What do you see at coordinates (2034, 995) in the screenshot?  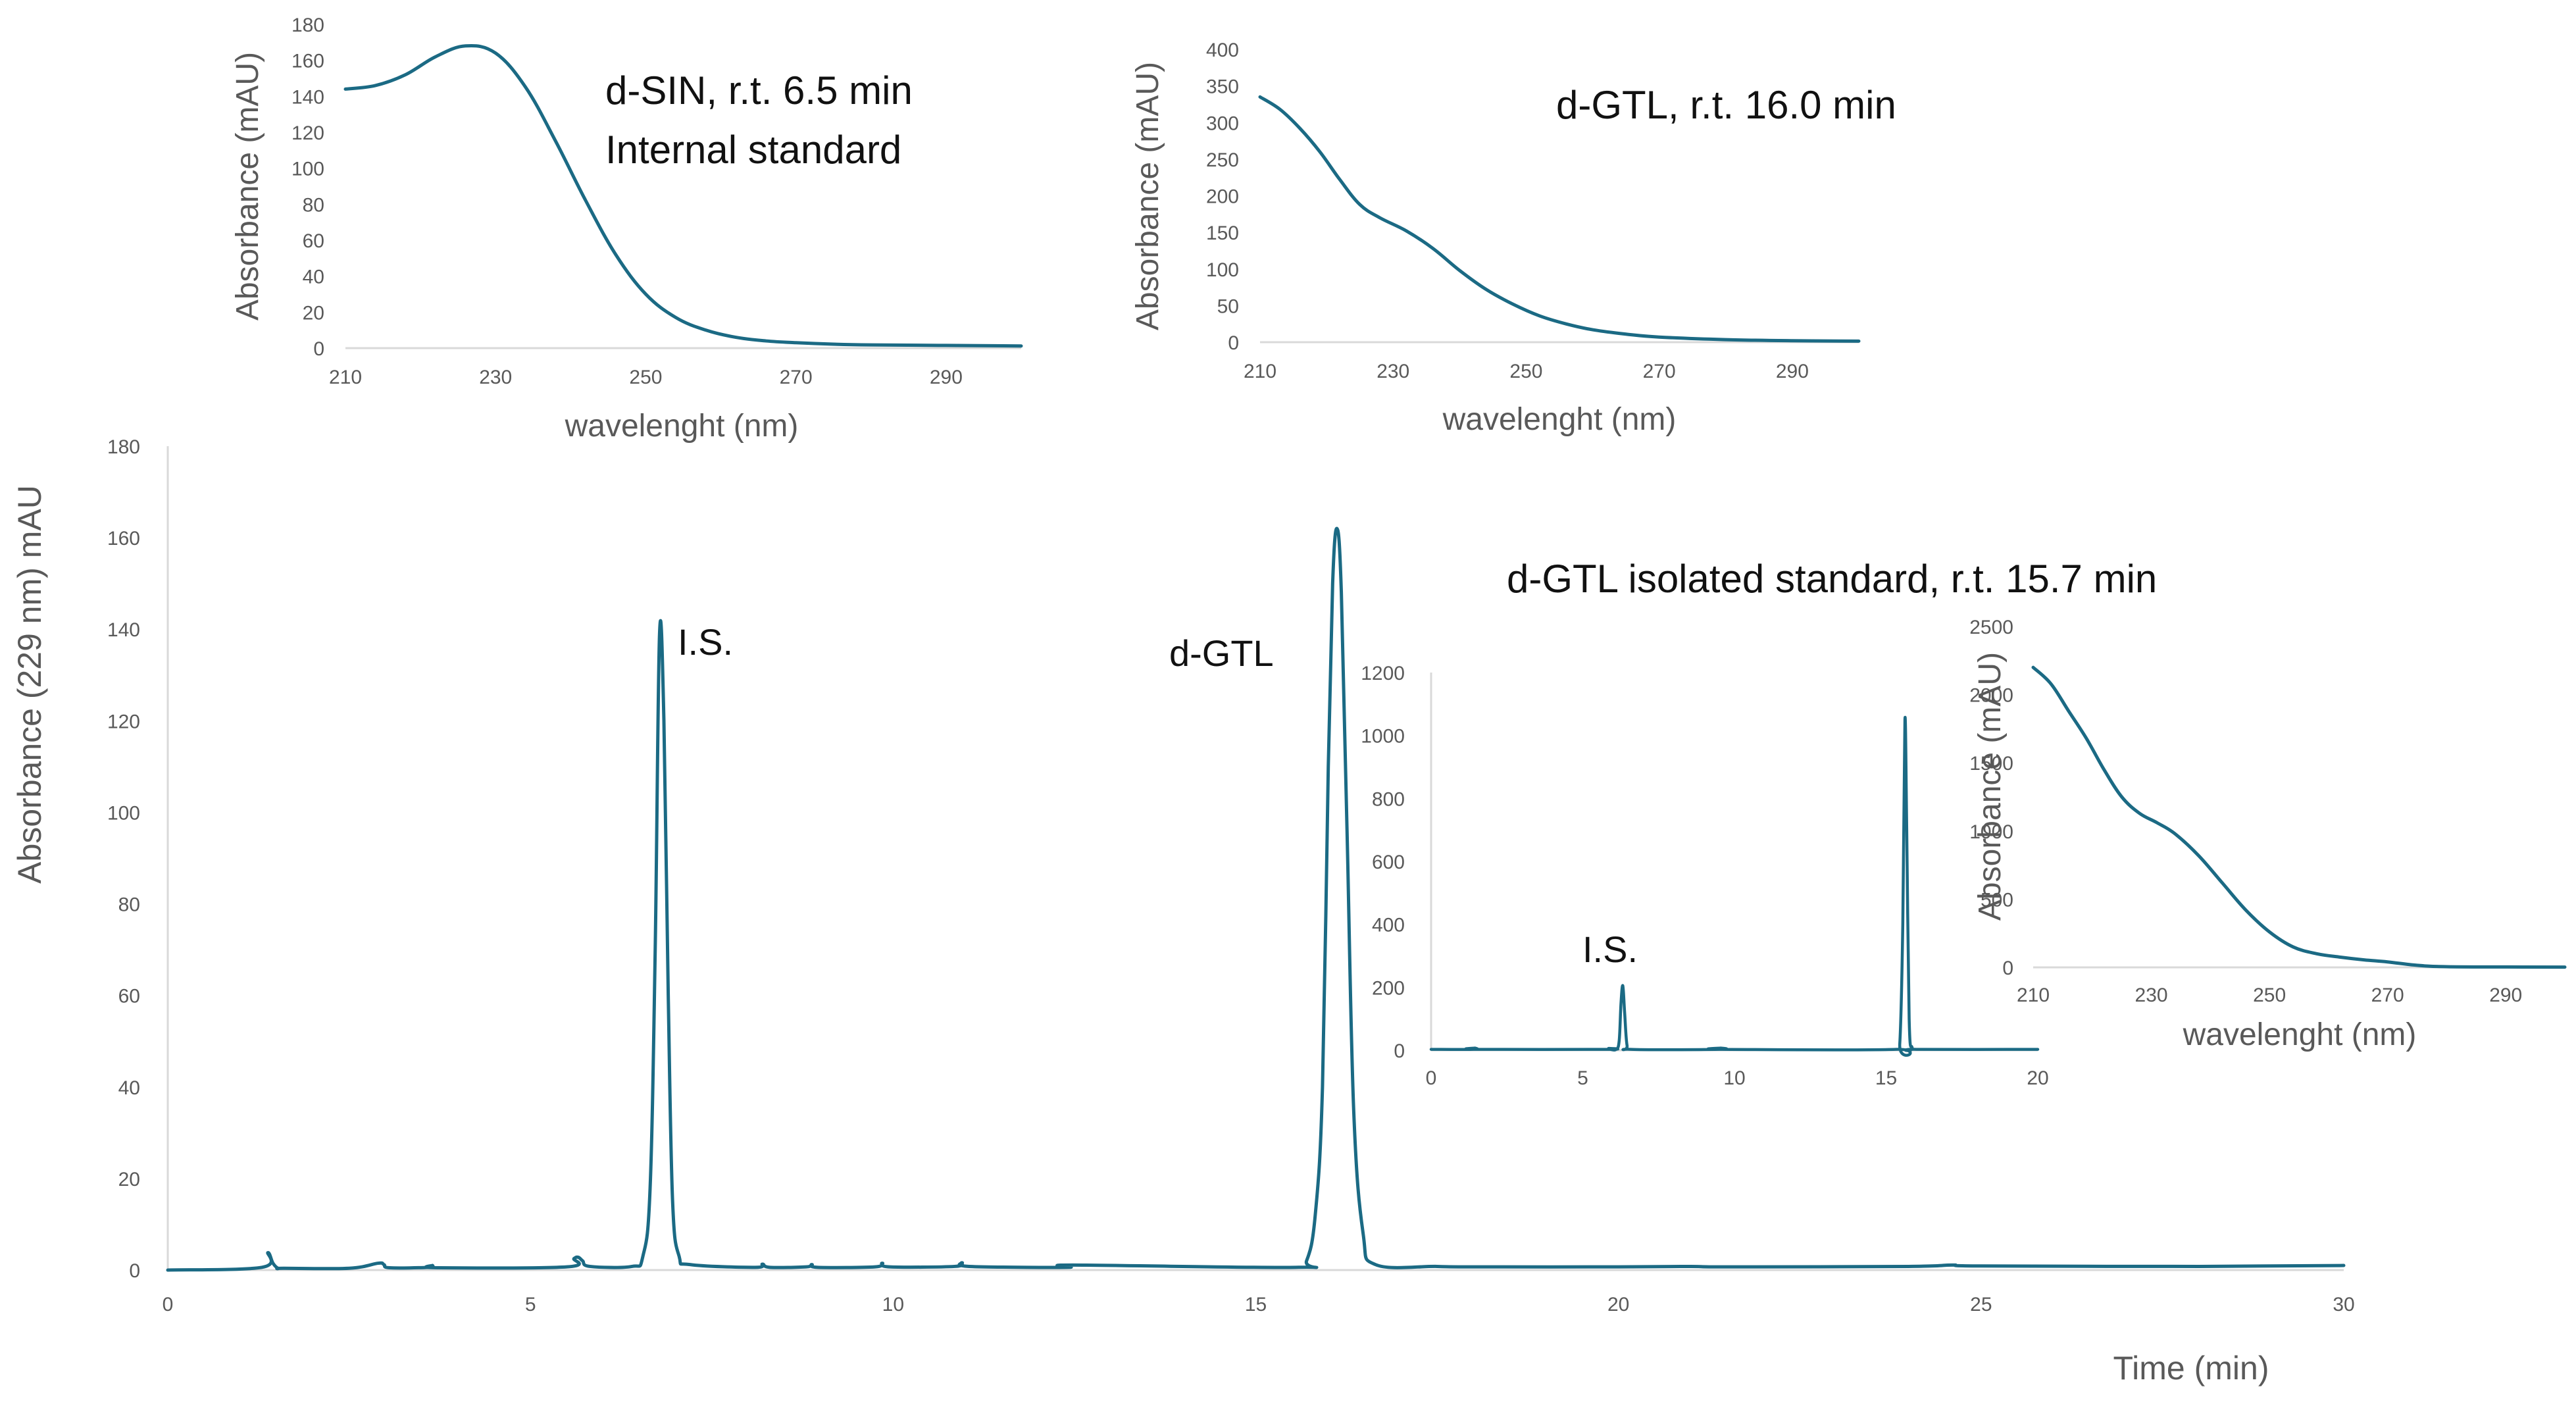 I see `uv_gtl_isolated-x-tick-label: 210` at bounding box center [2034, 995].